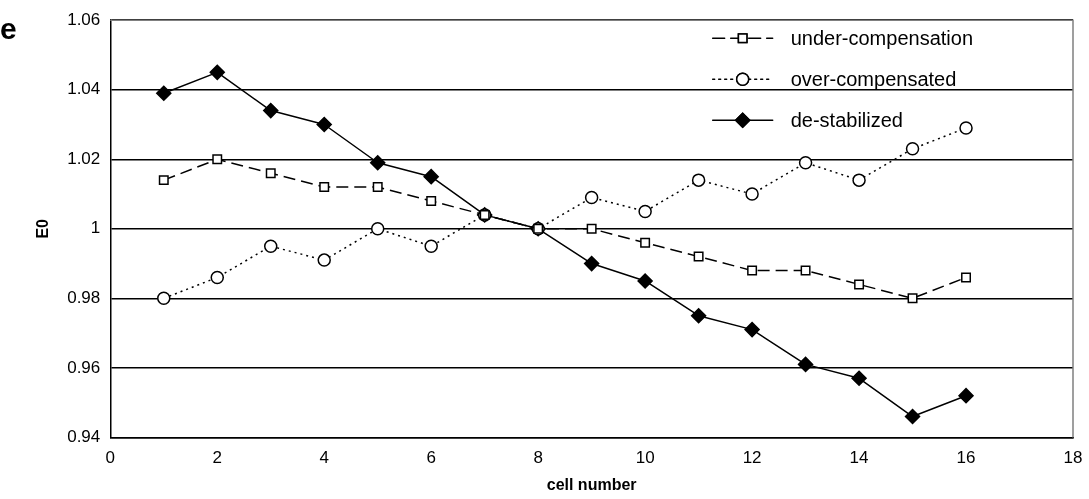  I want to click on legend-label: under-compensation, so click(882, 37).